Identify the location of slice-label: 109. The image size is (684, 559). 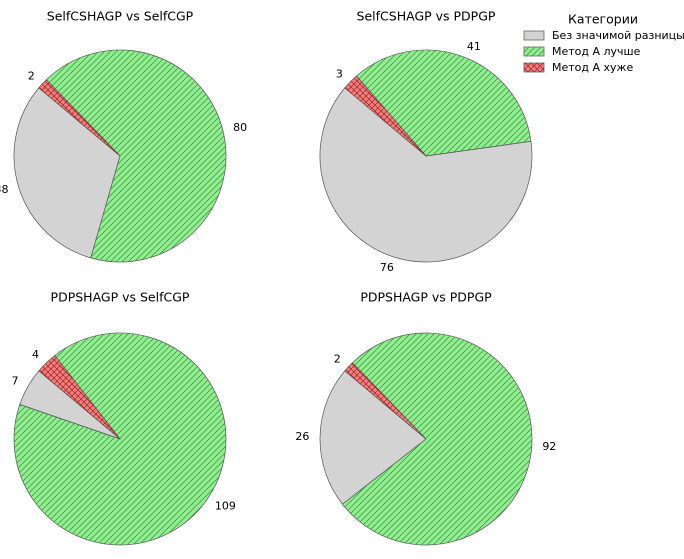
(225, 506).